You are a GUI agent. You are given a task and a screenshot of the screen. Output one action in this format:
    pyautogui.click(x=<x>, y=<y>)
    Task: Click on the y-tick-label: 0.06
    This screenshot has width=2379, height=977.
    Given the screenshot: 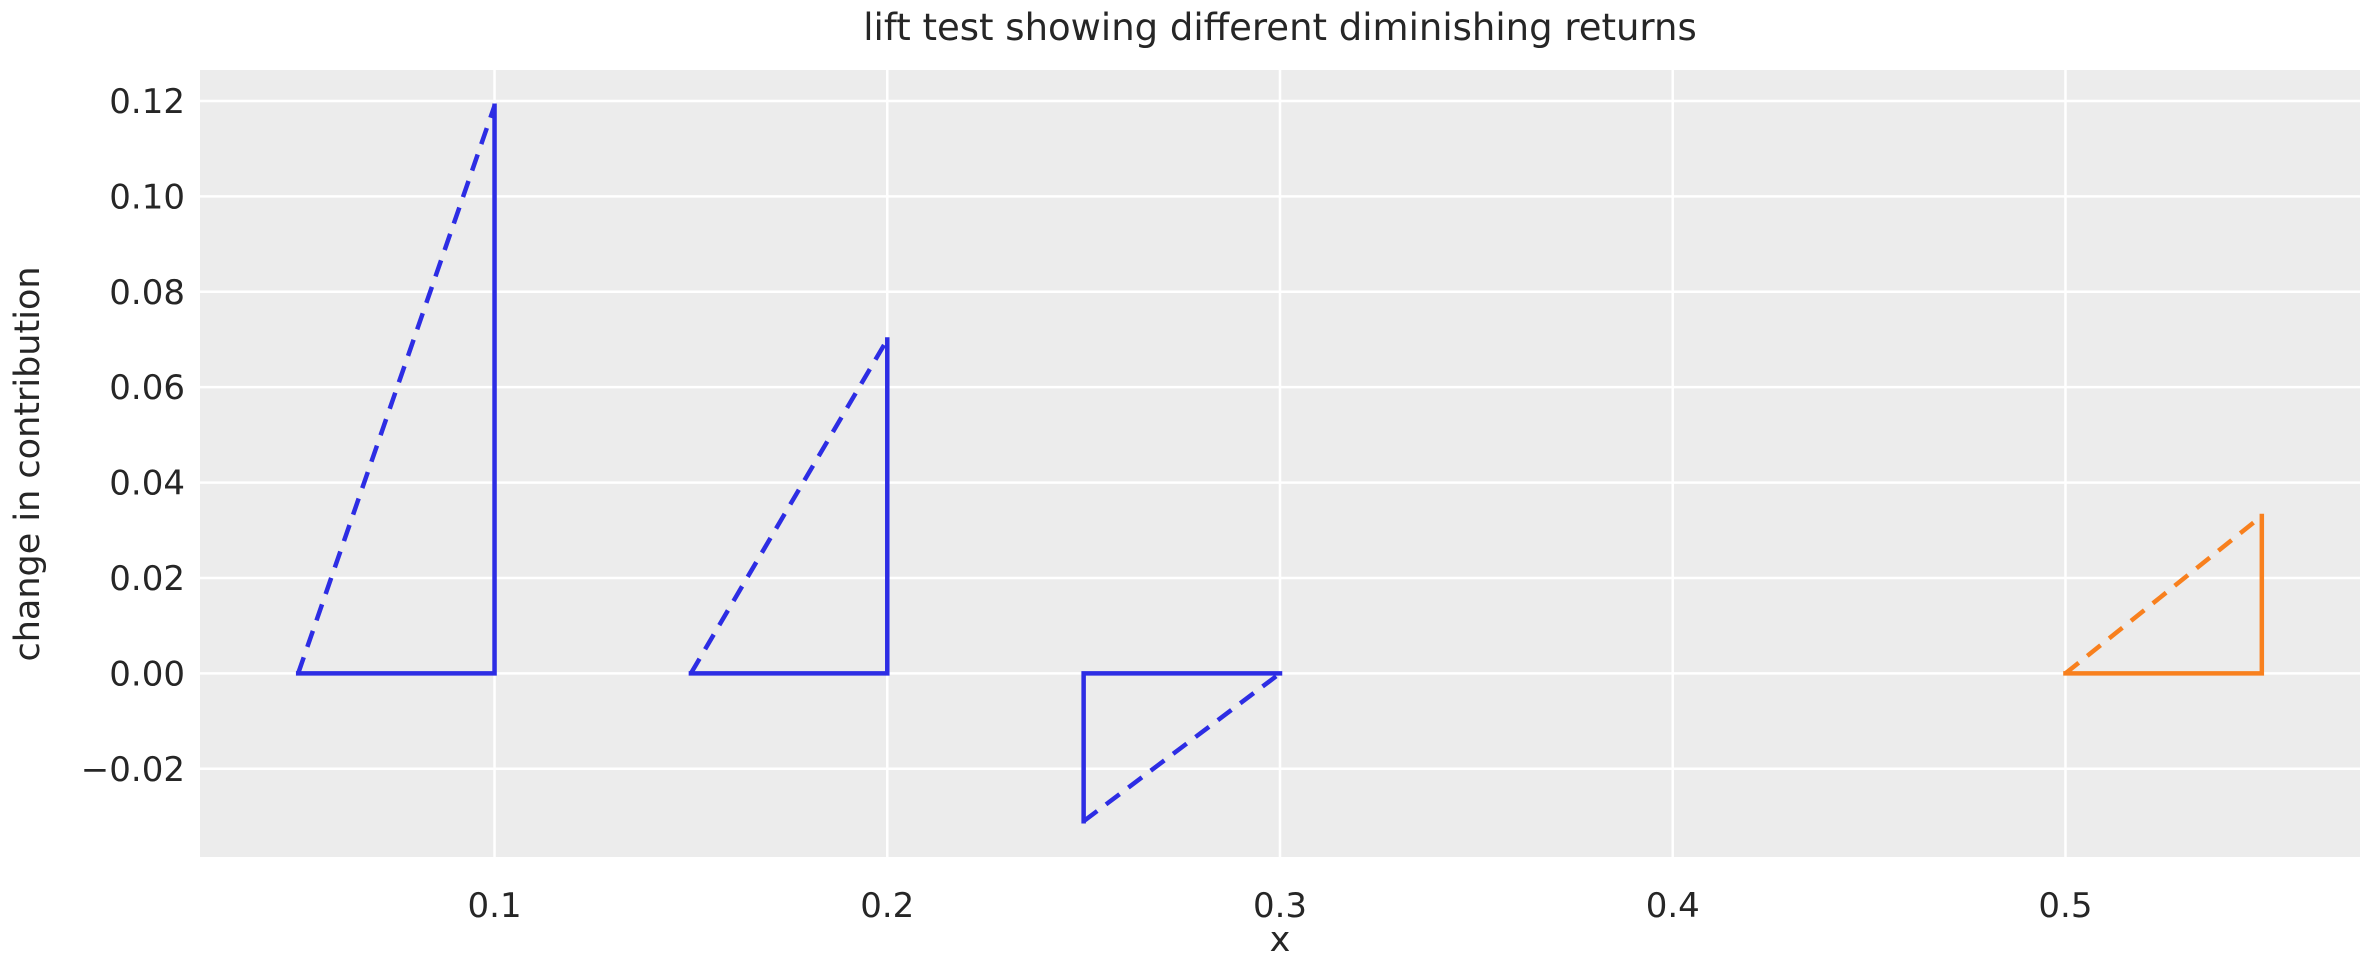 What is the action you would take?
    pyautogui.click(x=147, y=388)
    